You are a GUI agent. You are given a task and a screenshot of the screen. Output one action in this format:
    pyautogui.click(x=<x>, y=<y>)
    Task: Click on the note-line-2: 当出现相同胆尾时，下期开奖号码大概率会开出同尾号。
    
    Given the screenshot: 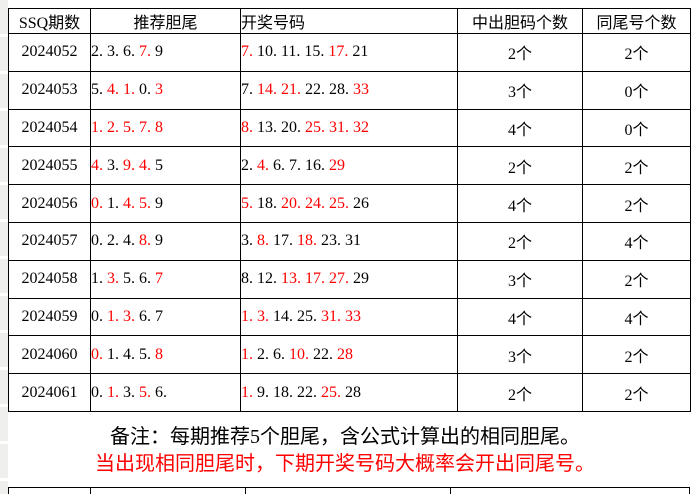 What is the action you would take?
    pyautogui.click(x=345, y=464)
    